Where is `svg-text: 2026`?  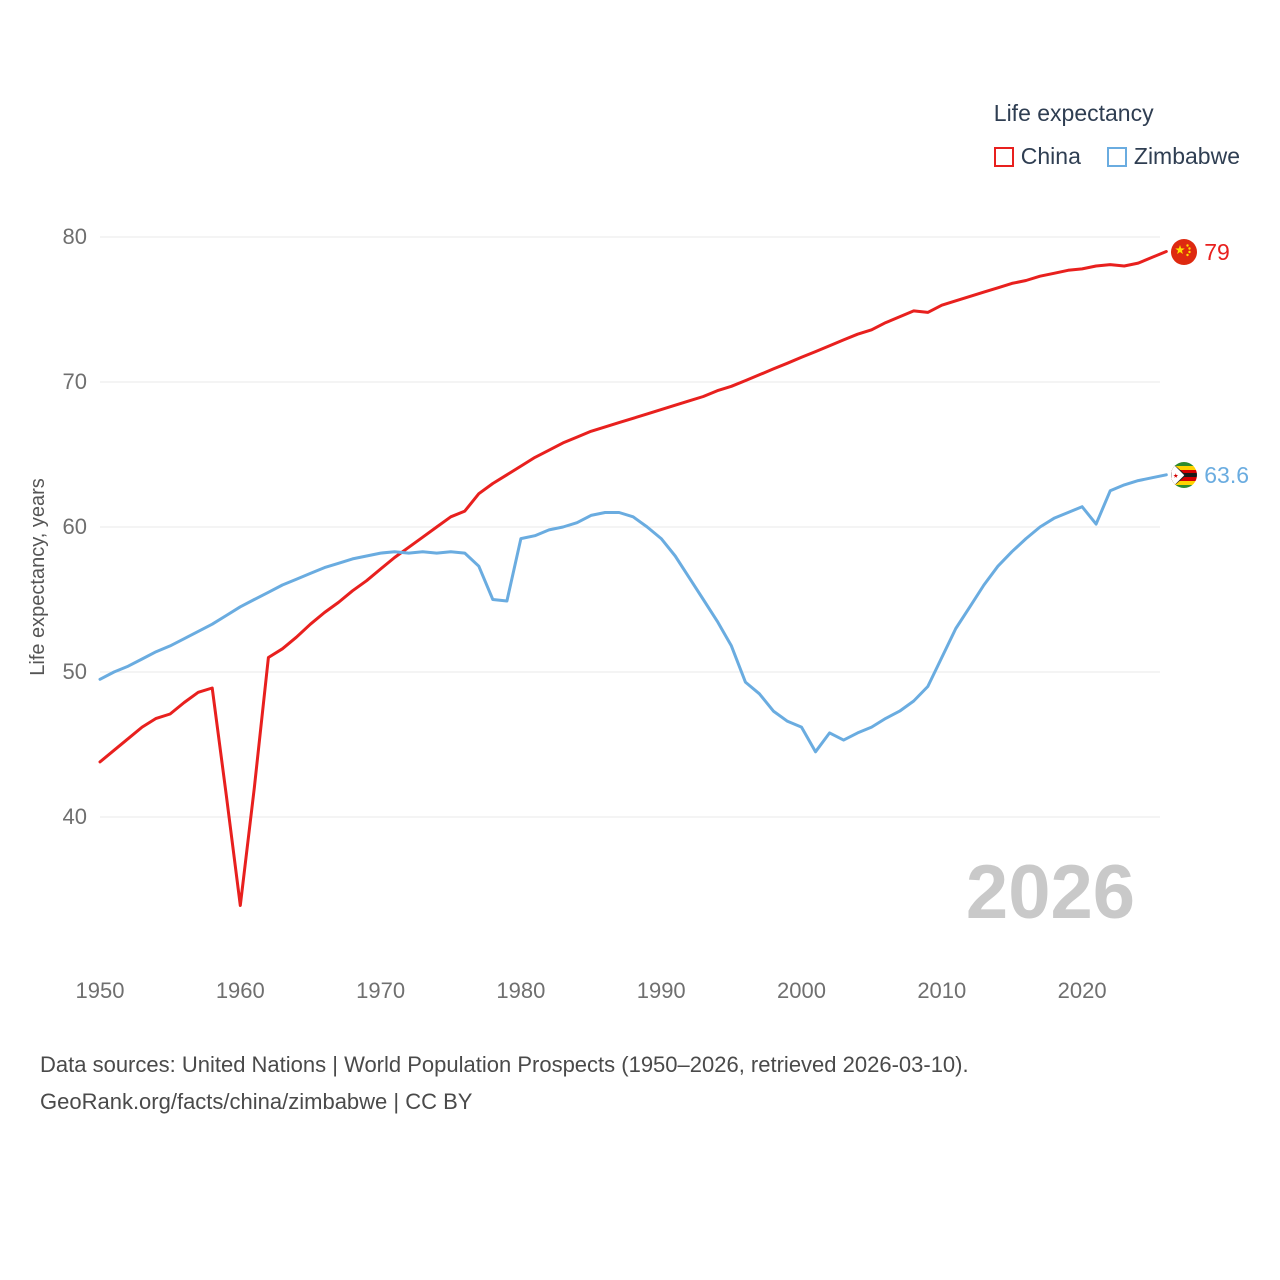 svg-text: 2026 is located at coordinates (1050, 892).